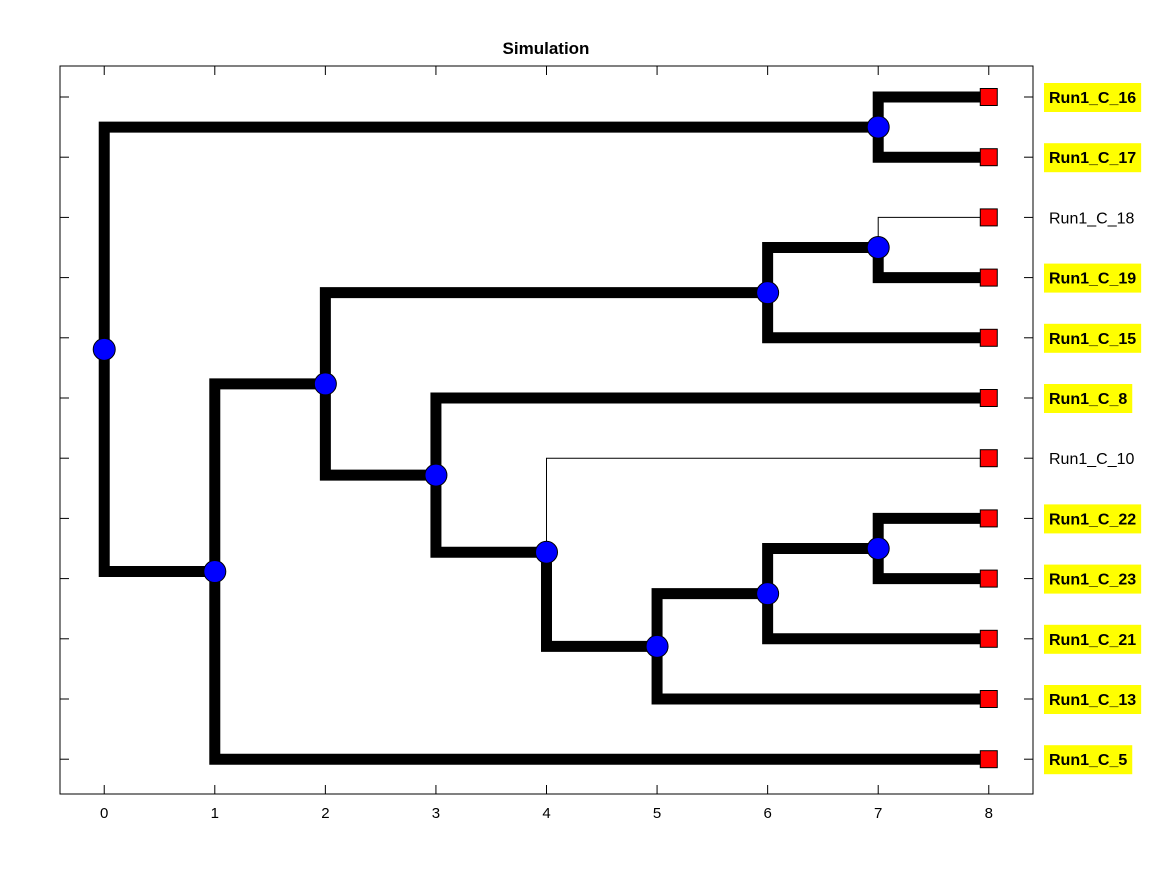 Image resolution: width=1167 pixels, height=875 pixels. I want to click on leaf-label: Run1_C_8, so click(1088, 399).